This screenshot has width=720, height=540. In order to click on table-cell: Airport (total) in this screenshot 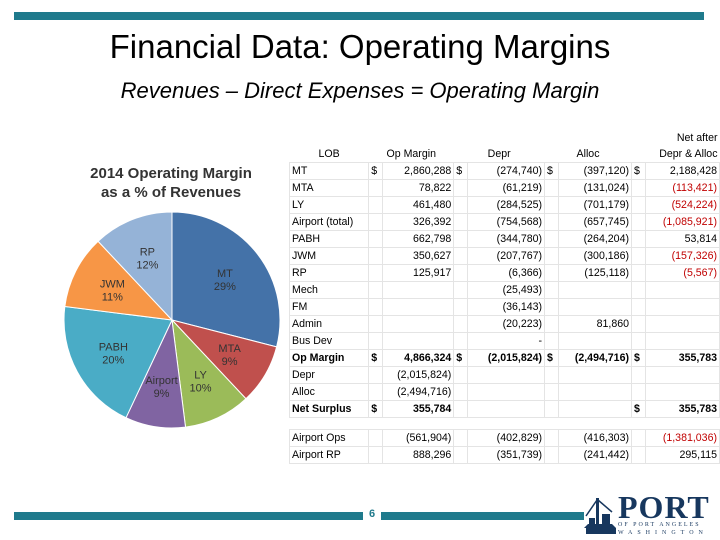, I will do `click(329, 222)`.